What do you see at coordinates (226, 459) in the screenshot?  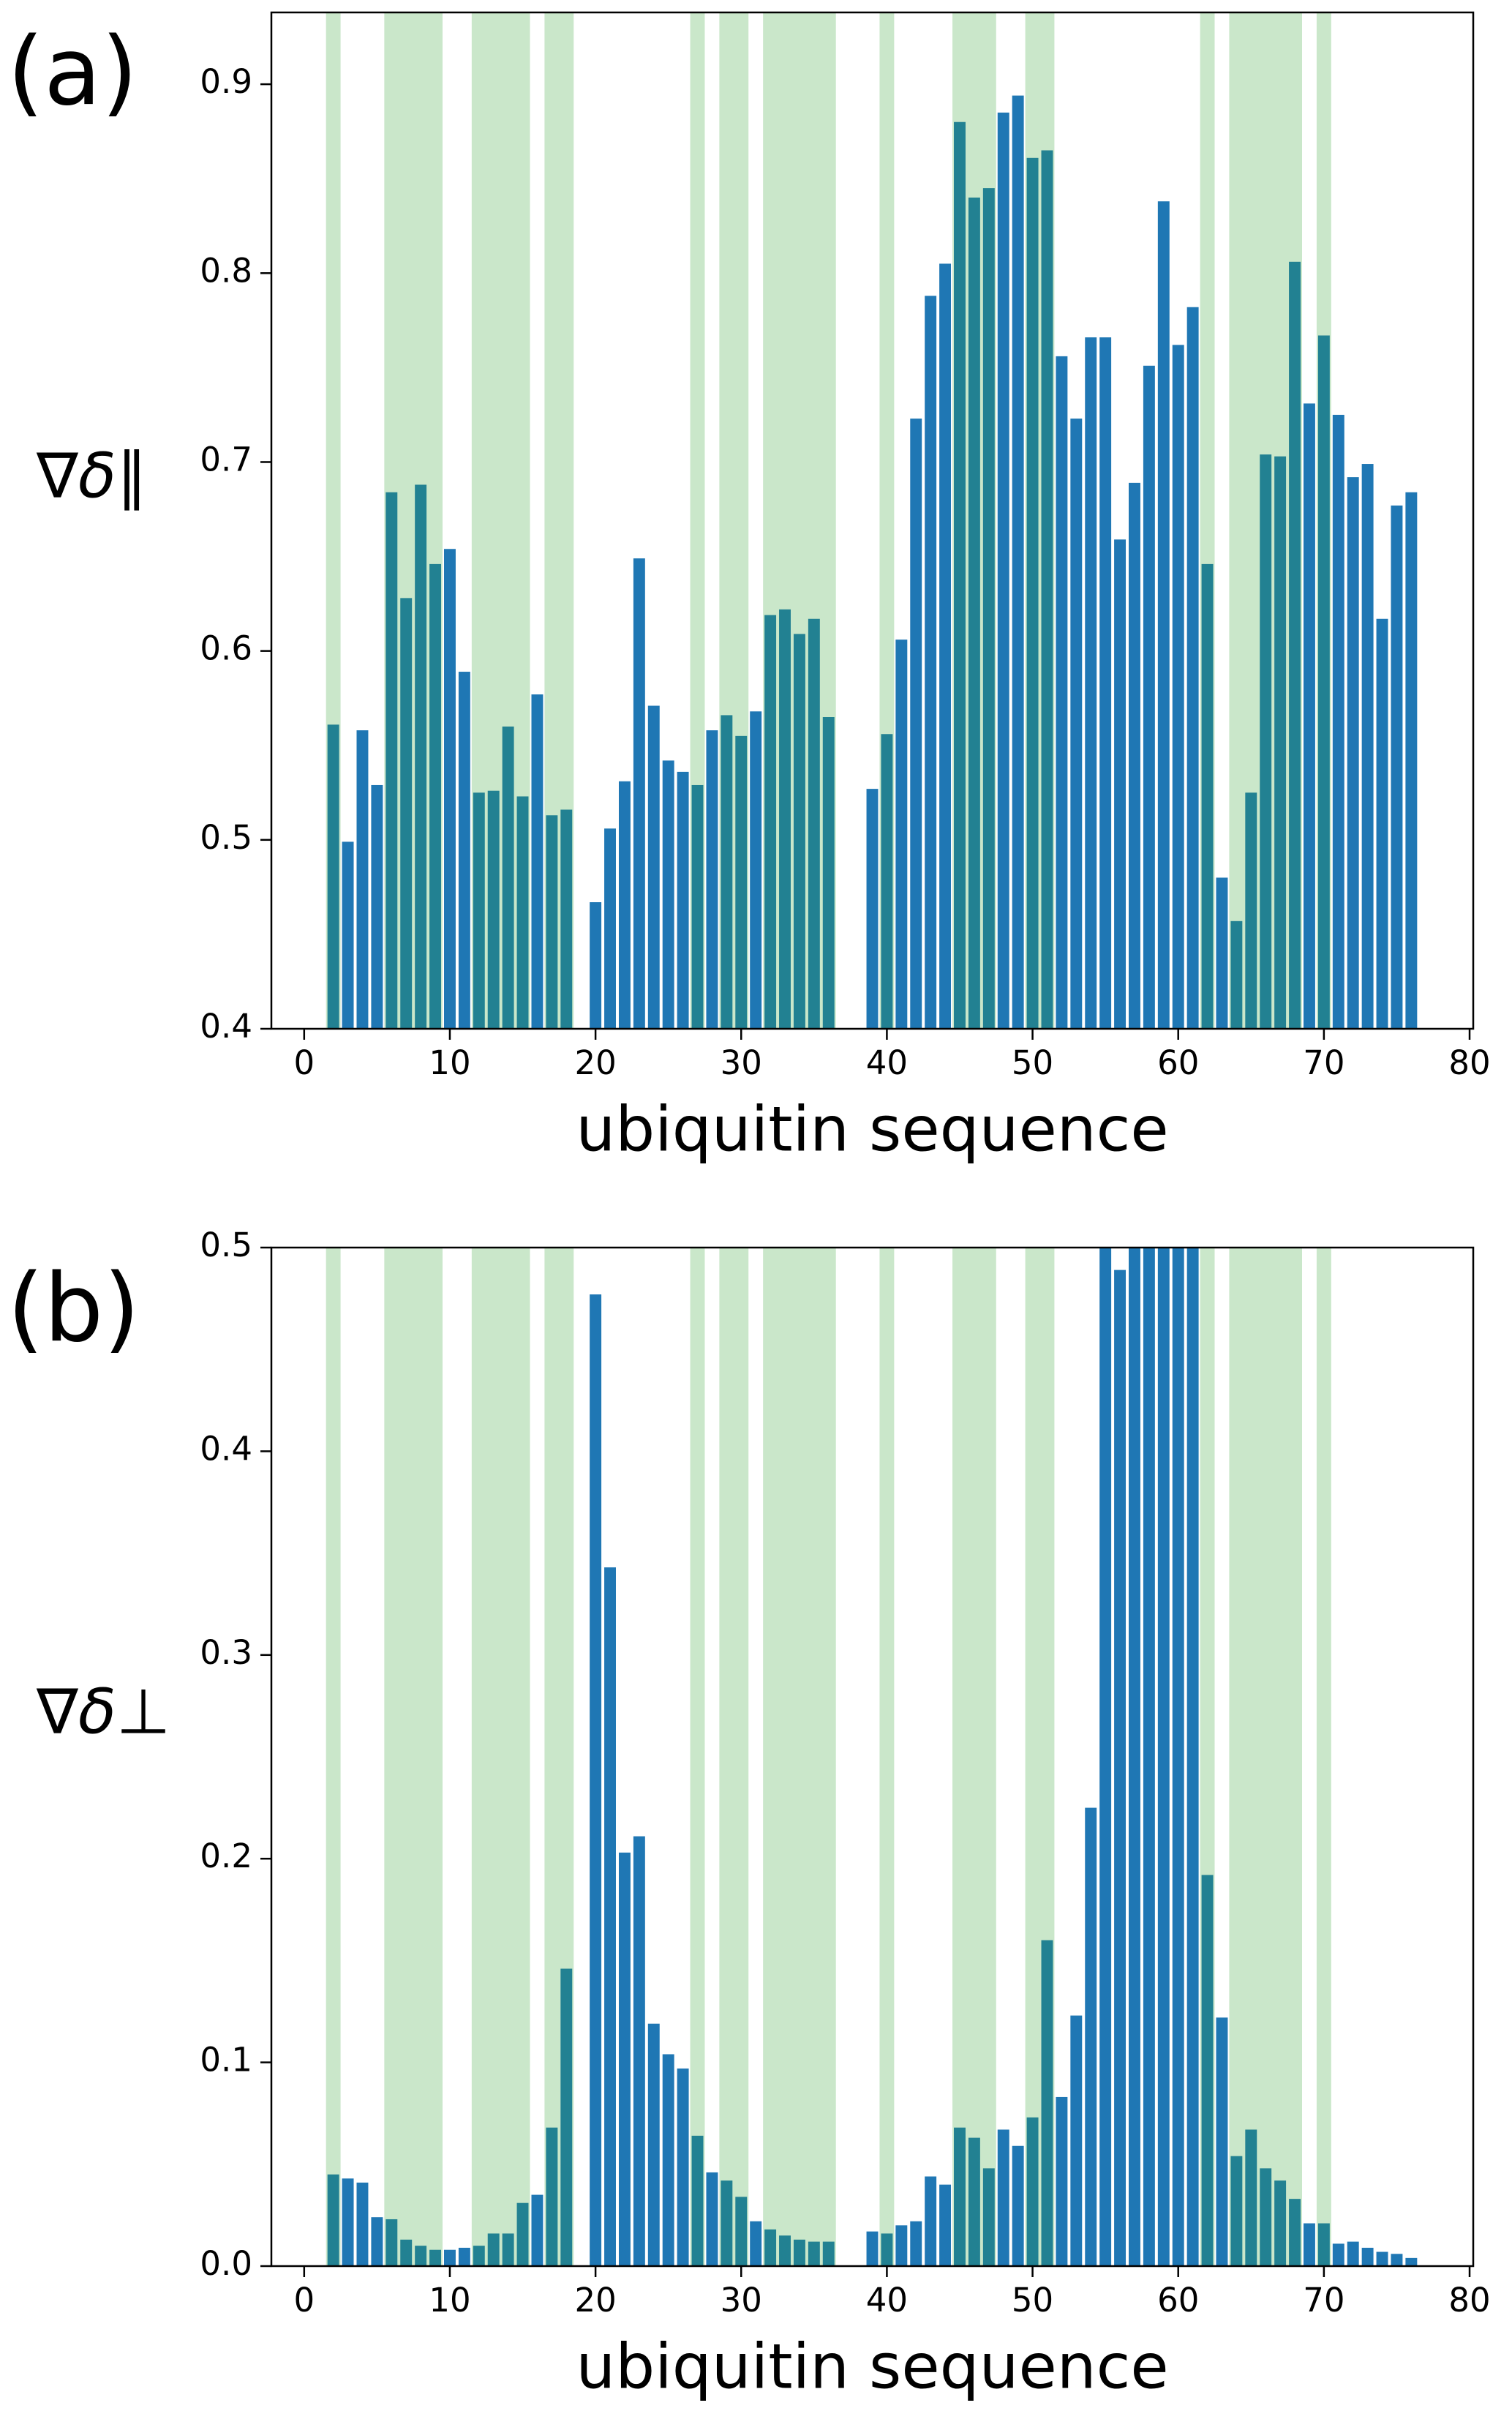 I see `y-tick-label: 0.7` at bounding box center [226, 459].